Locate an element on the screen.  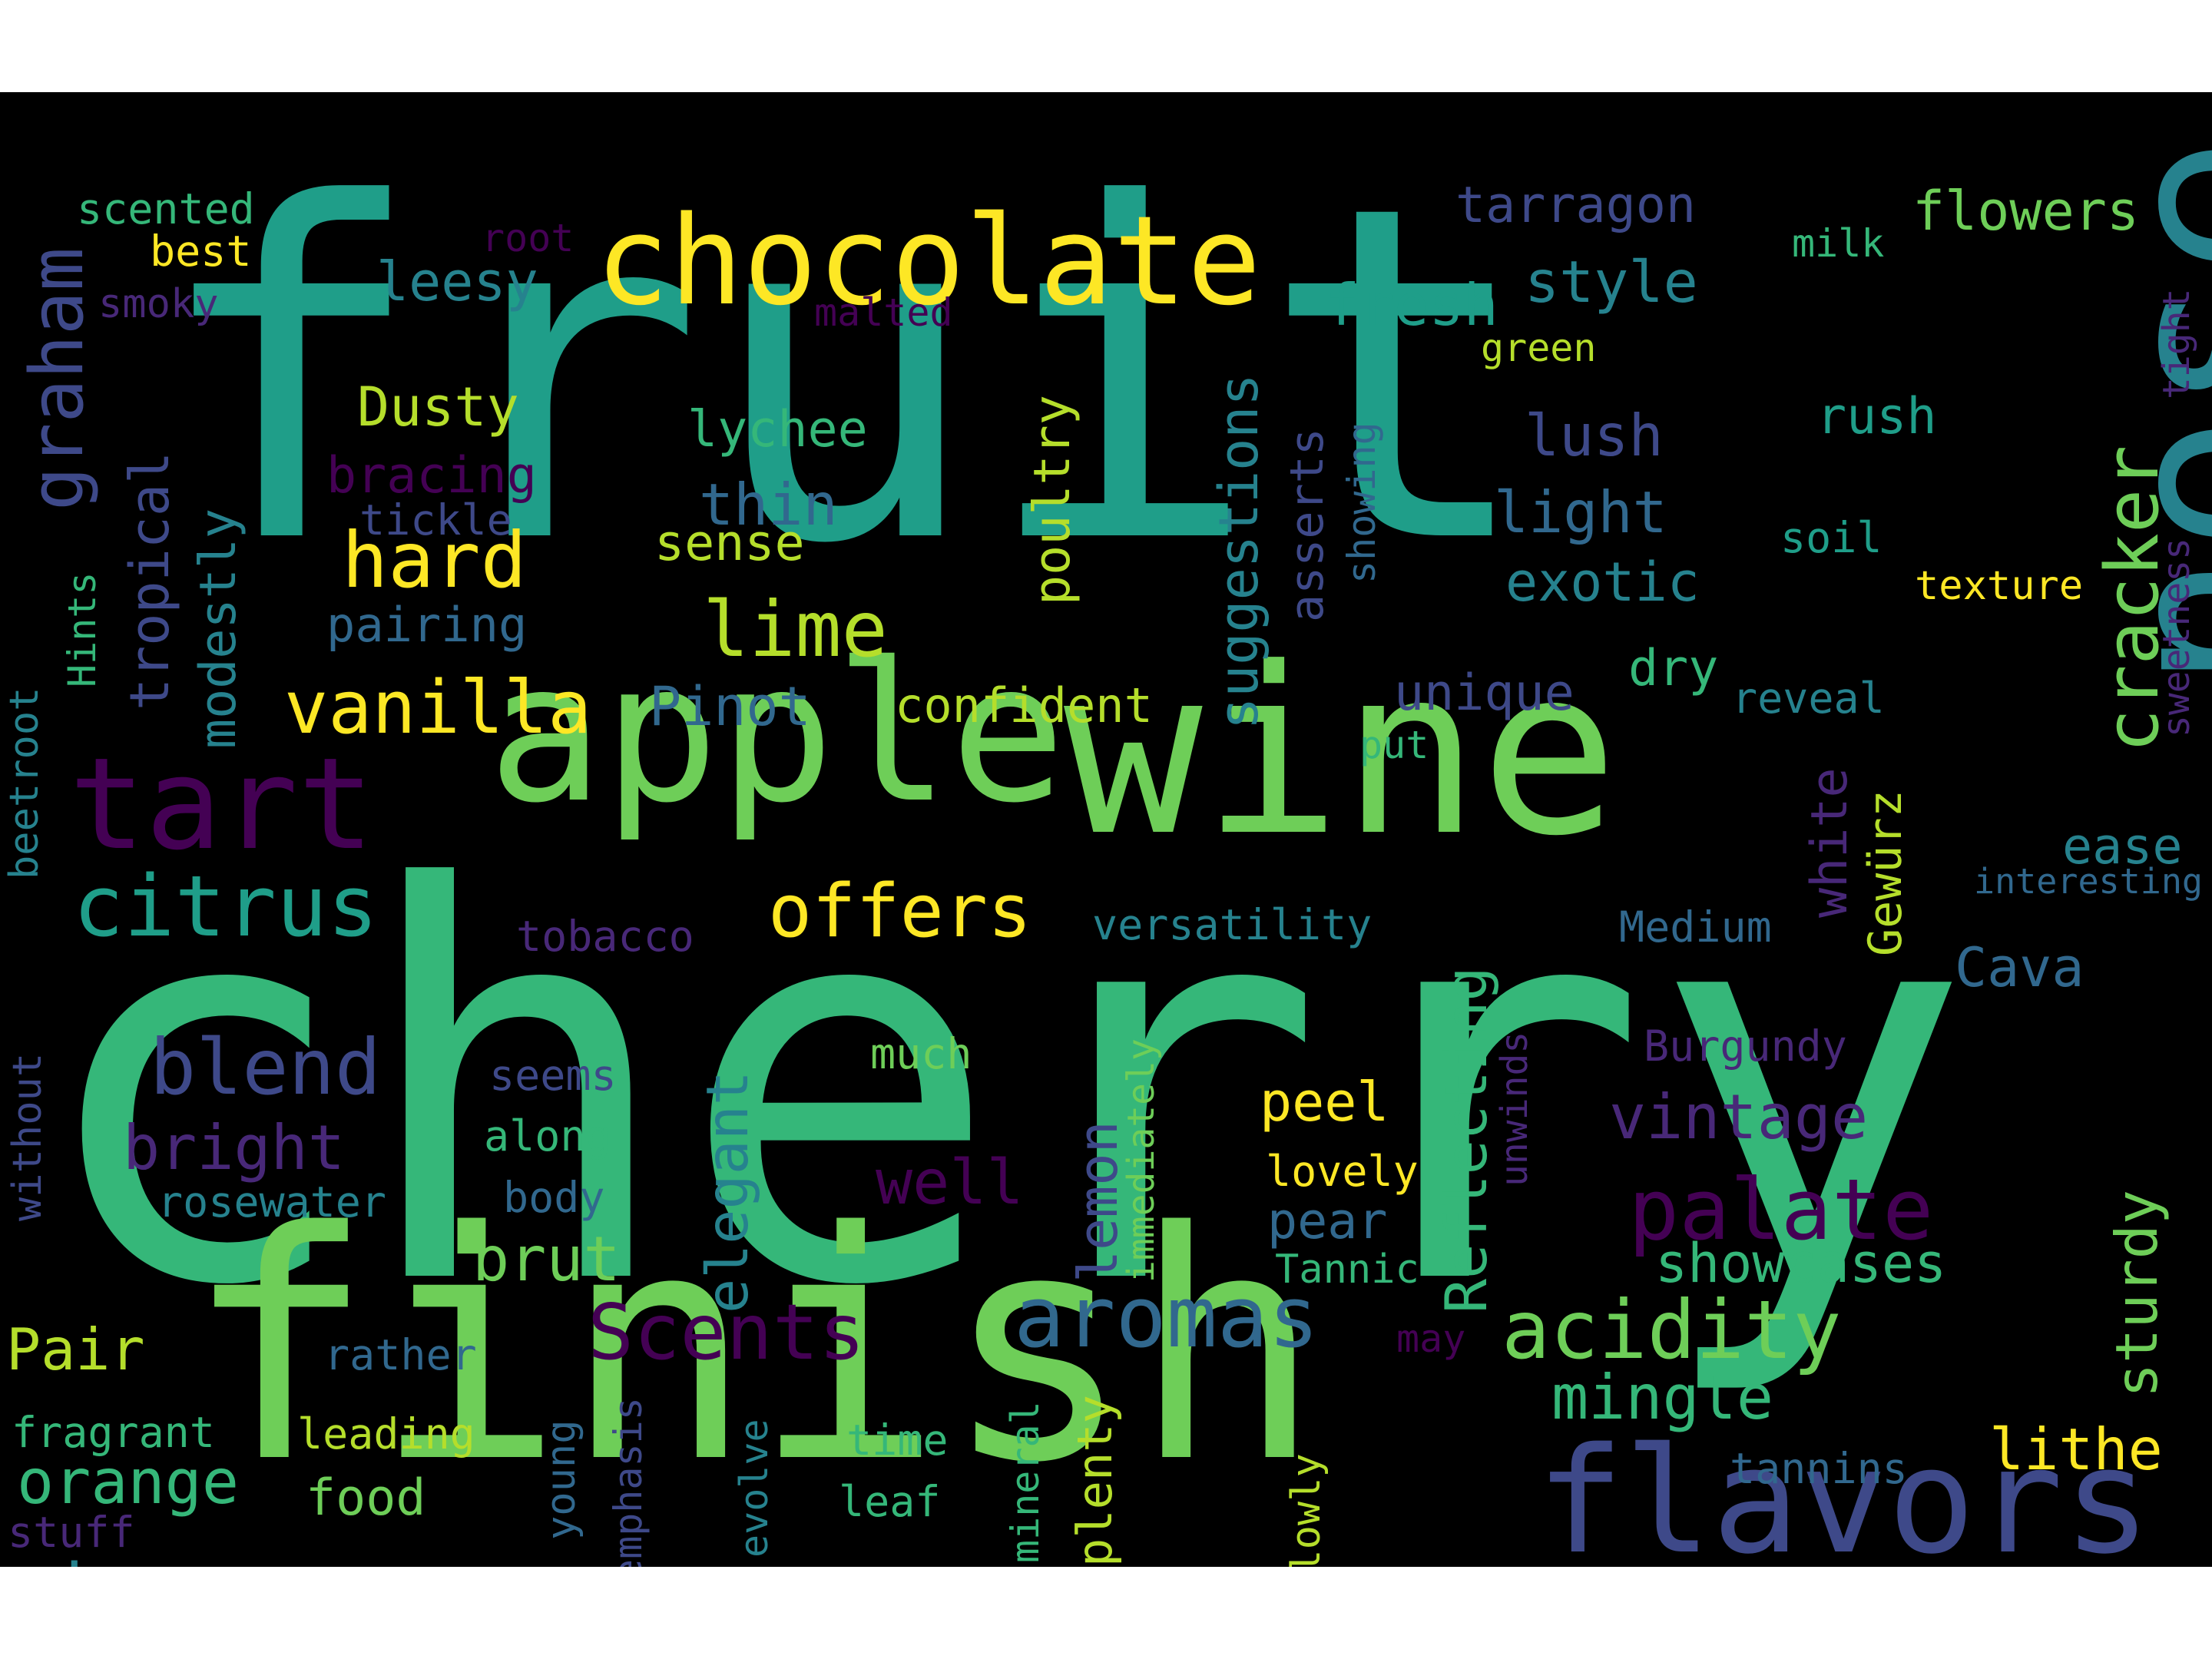
word-aromas: aromas is located at coordinates (1167, 1317).